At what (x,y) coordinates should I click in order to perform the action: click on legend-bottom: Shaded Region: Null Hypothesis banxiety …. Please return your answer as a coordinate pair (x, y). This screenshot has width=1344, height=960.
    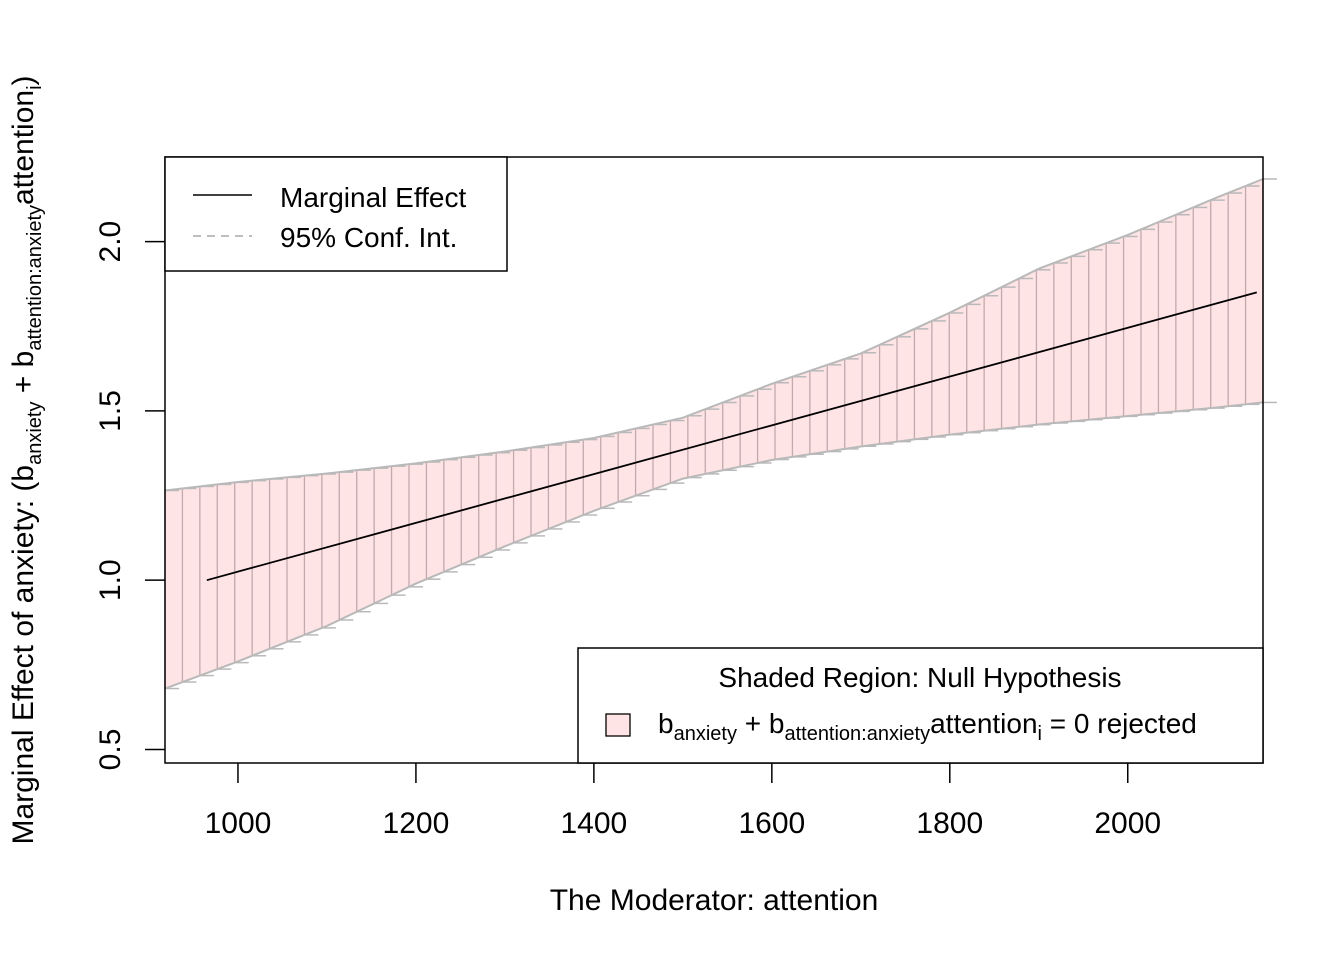
    Looking at the image, I should click on (920, 705).